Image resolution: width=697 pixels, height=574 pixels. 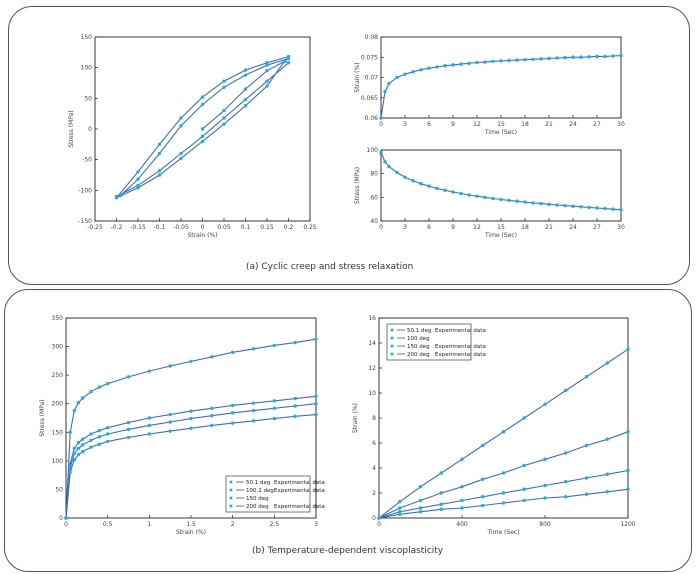 What do you see at coordinates (372, 318) in the screenshot?
I see `y-tick-label: 16` at bounding box center [372, 318].